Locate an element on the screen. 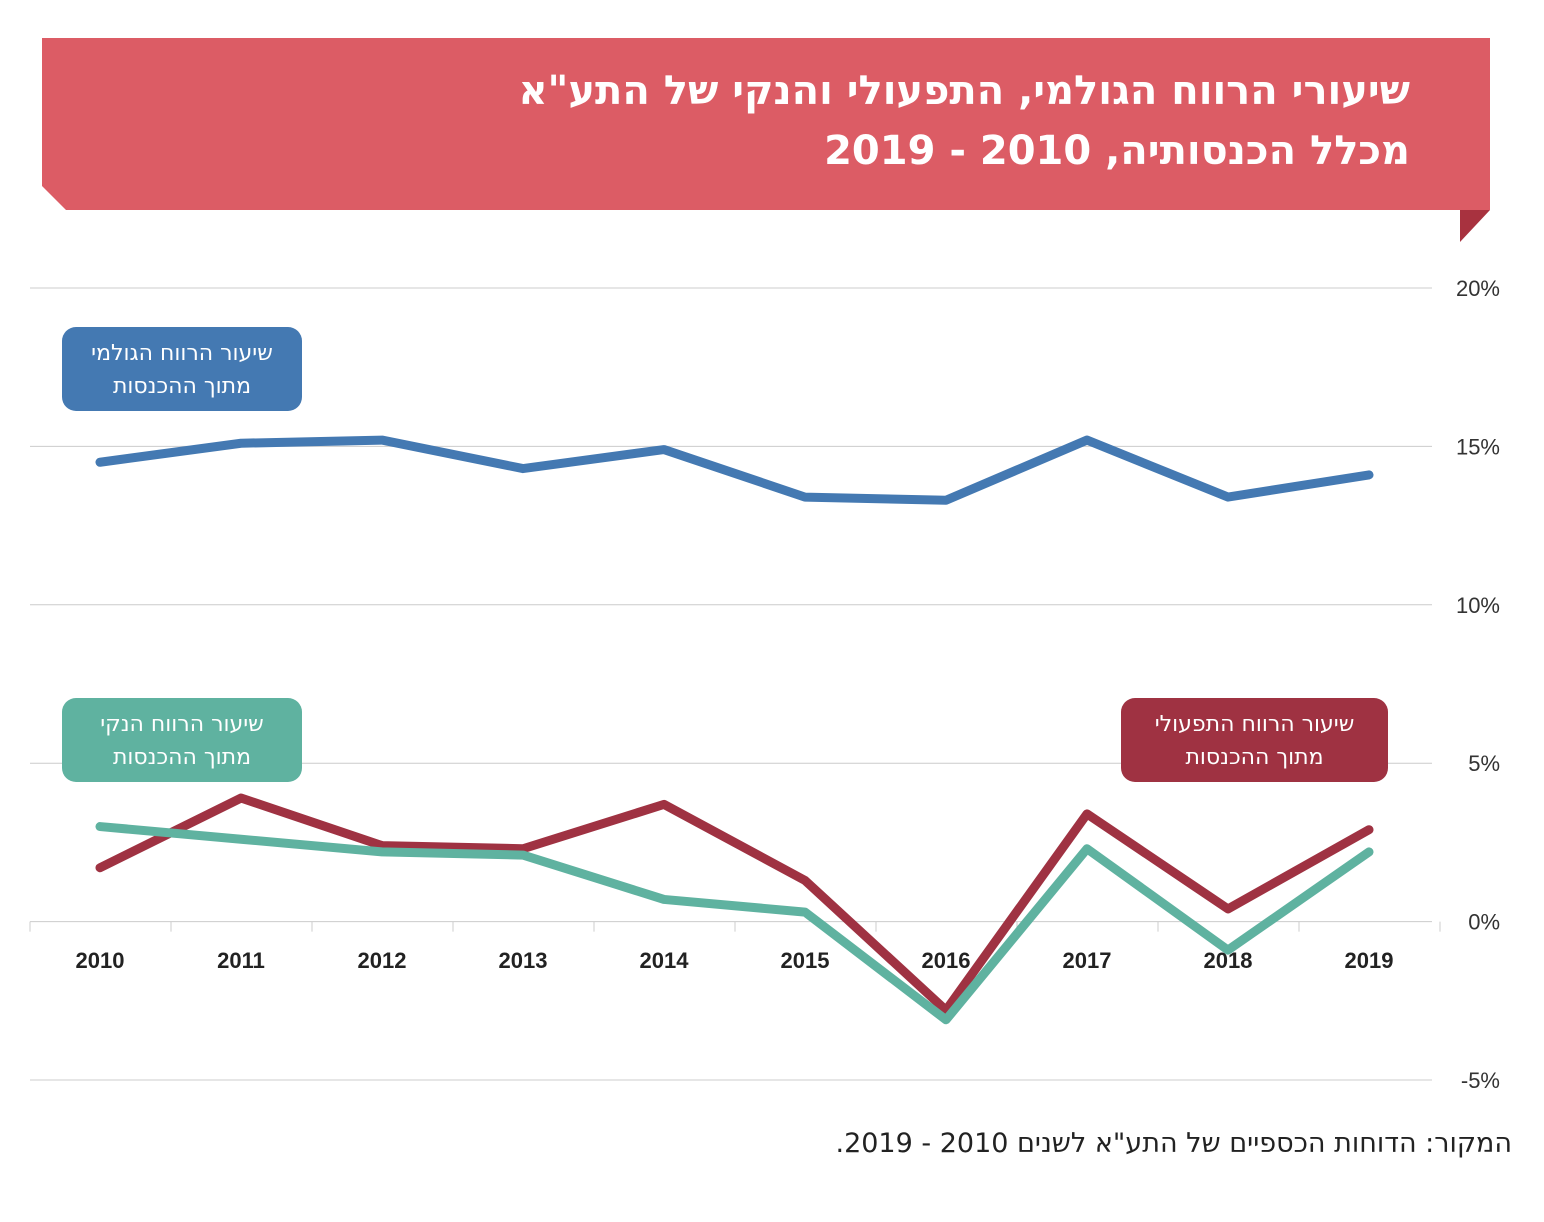  series-label-line1: שיעור הרווח הנקי is located at coordinates (182, 724).